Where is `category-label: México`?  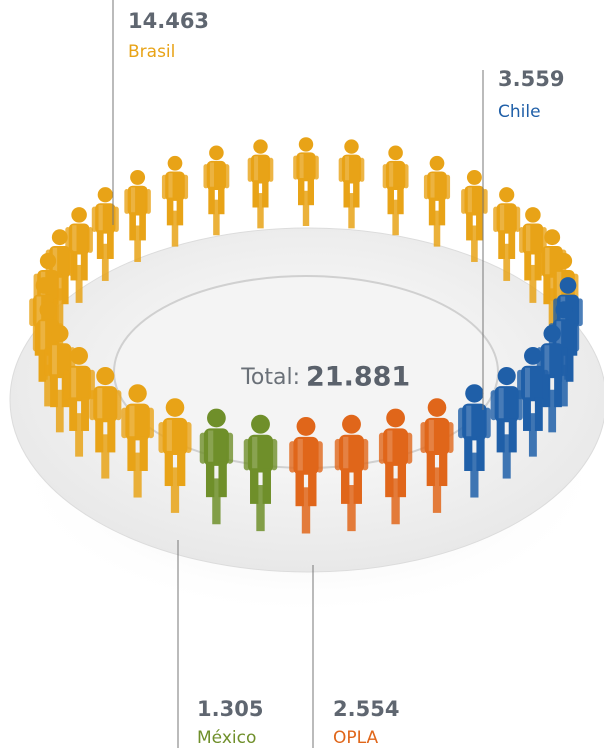
category-label: México is located at coordinates (226, 738).